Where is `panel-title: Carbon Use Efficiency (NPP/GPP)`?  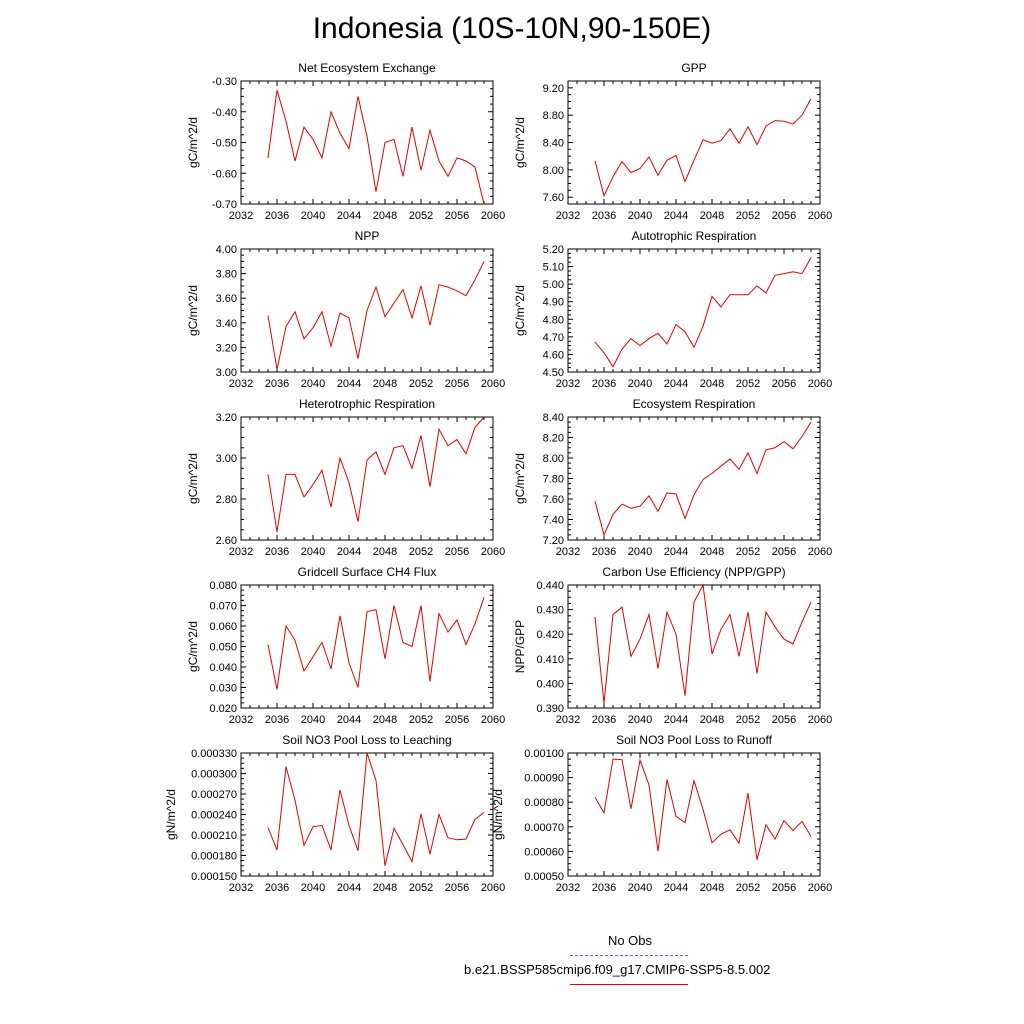
panel-title: Carbon Use Efficiency (NPP/GPP) is located at coordinates (693, 572).